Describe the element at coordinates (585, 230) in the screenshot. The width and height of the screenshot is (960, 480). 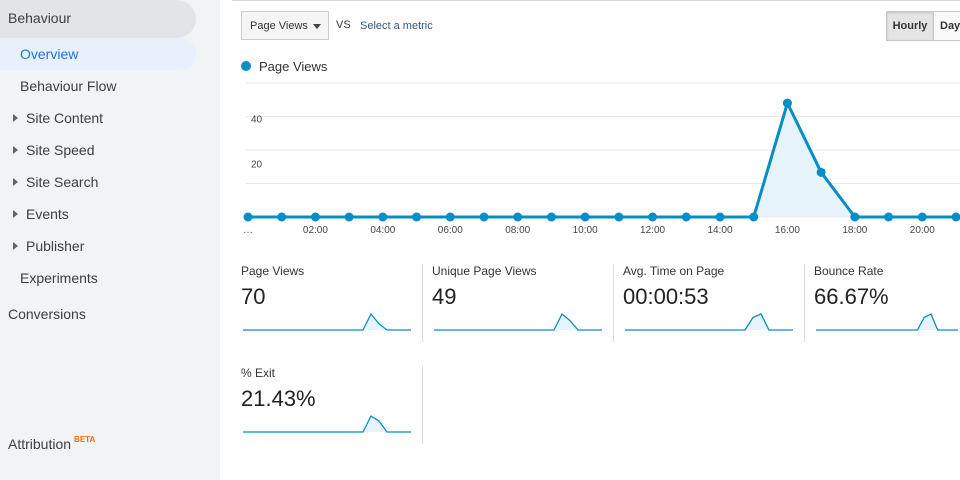
I see `x-tick-label: 10:00` at that location.